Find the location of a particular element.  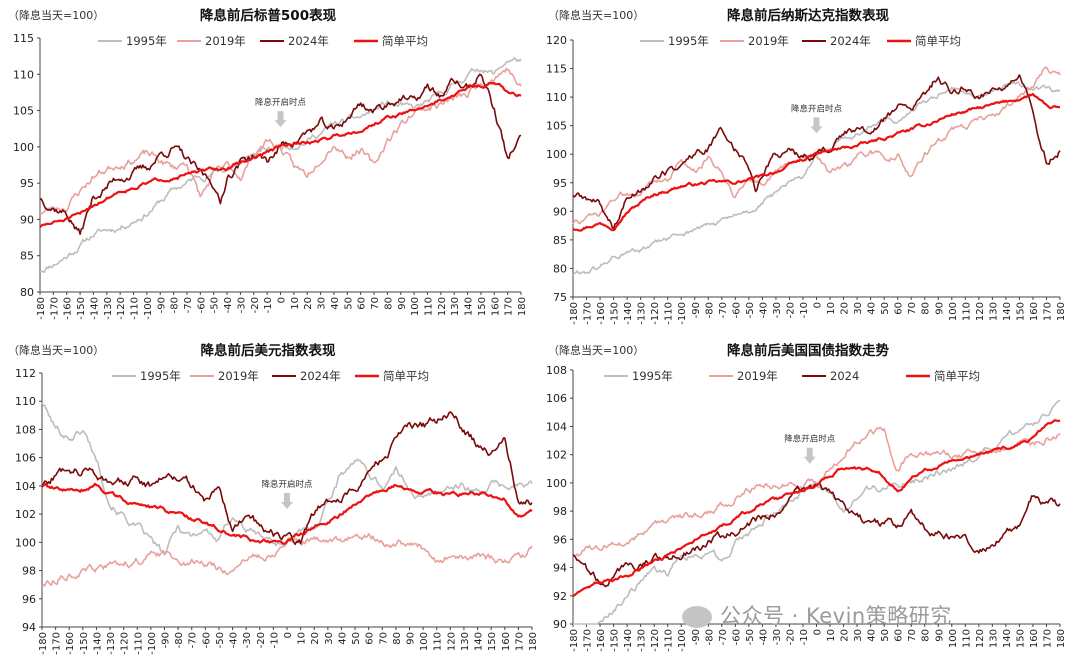

x-tick-label: 90 is located at coordinates (939, 635).